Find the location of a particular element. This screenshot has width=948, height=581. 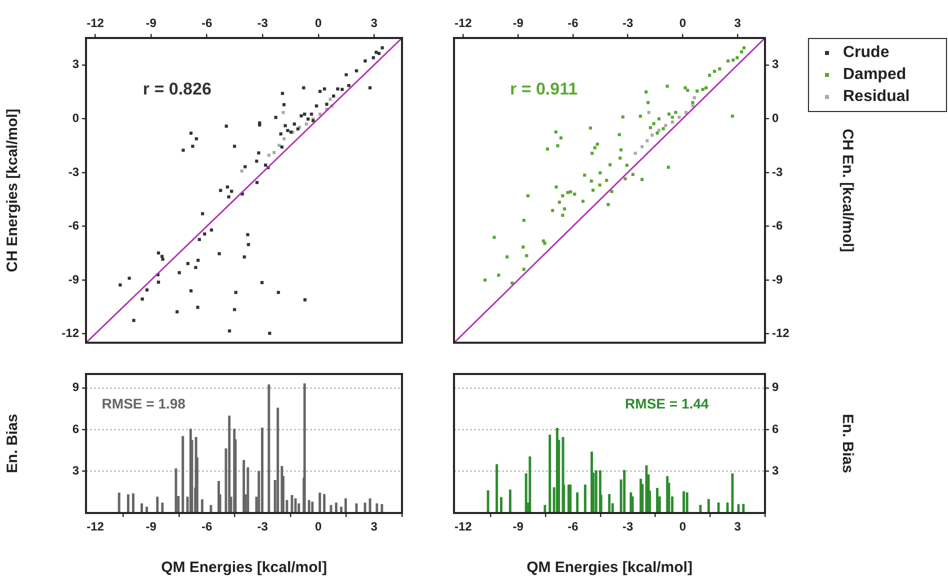

annotation: RMSE = 1.44 is located at coordinates (667, 403).